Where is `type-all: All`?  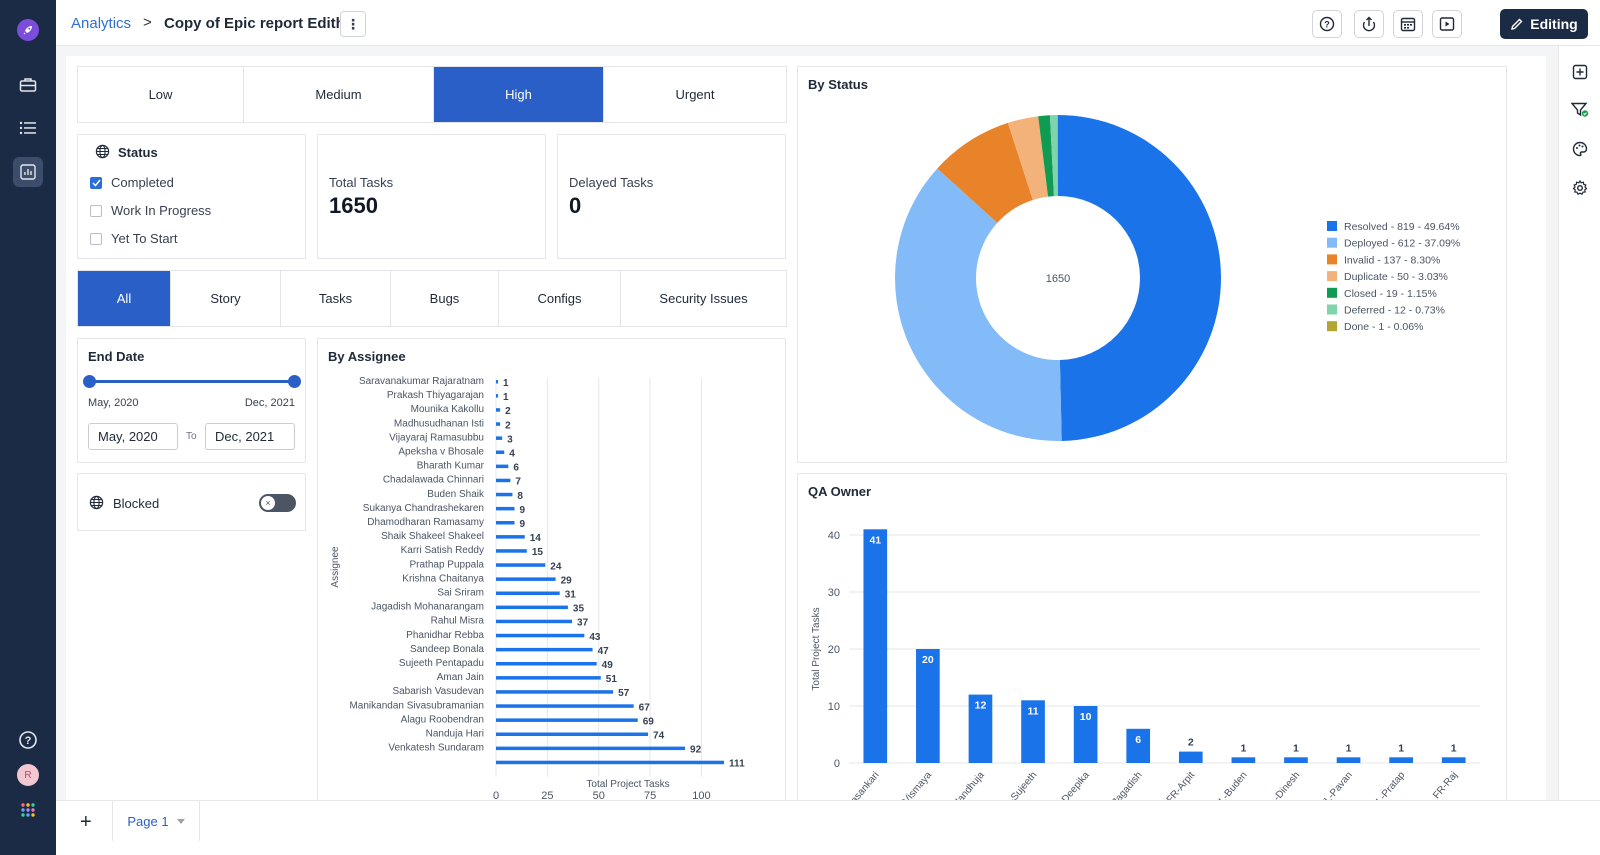 type-all: All is located at coordinates (124, 298).